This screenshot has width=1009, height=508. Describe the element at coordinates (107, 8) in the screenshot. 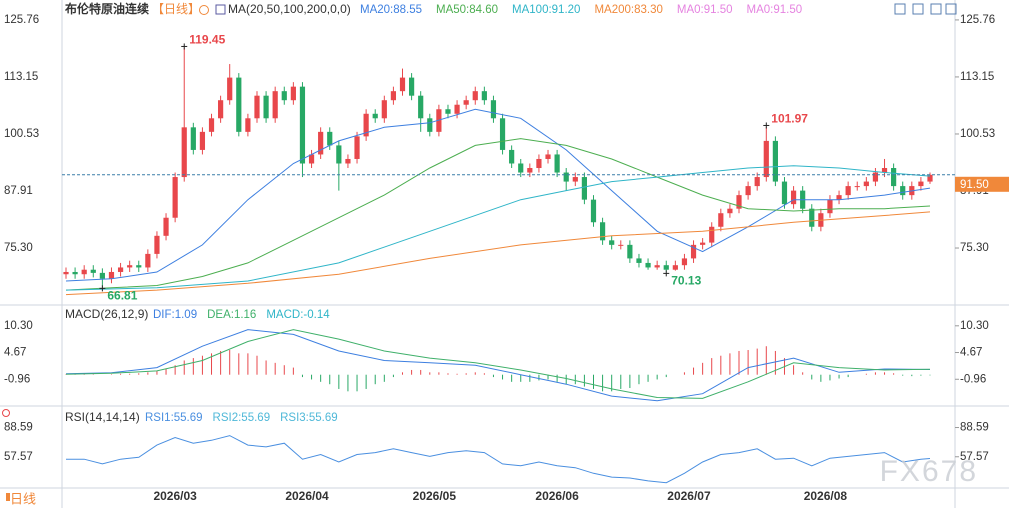

I see `chart-title: 布伦特原油连续` at that location.